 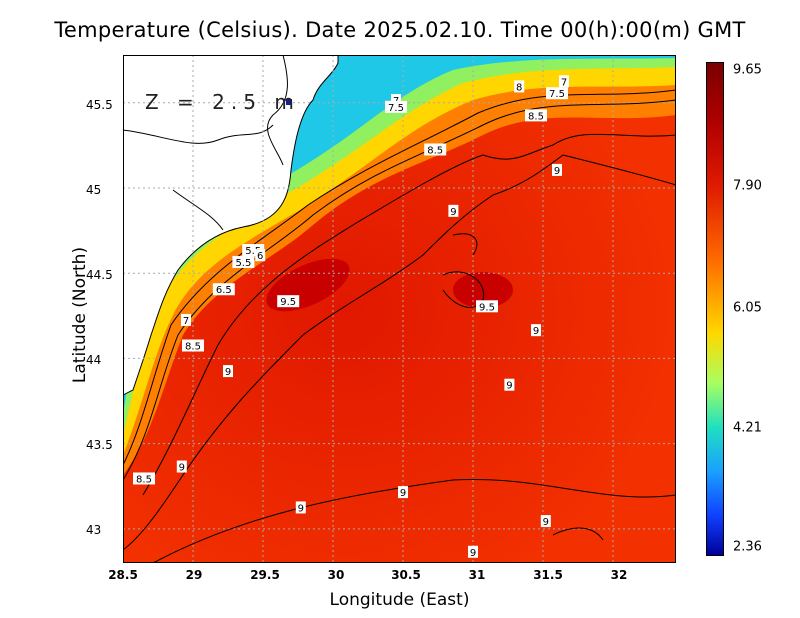 What do you see at coordinates (619, 575) in the screenshot?
I see `x-tick: 32` at bounding box center [619, 575].